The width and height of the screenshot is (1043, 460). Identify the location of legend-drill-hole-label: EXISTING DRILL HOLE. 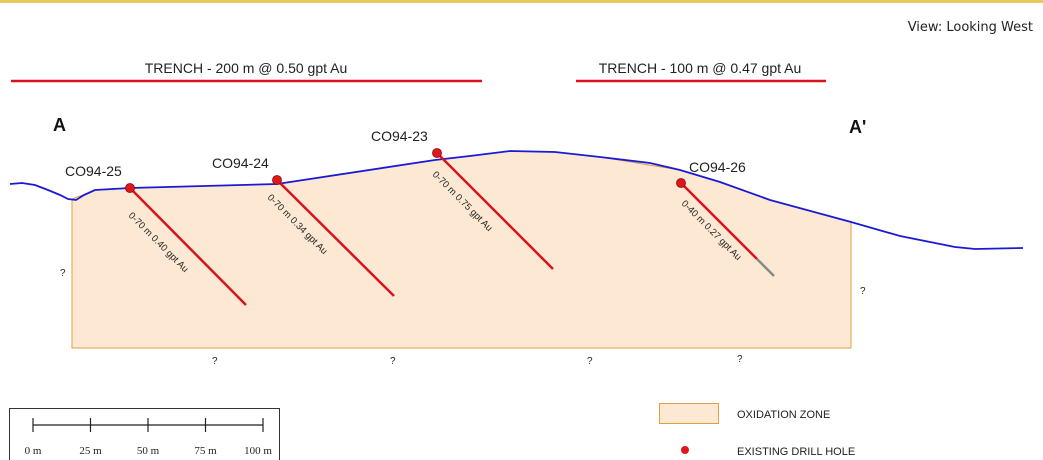
(796, 452).